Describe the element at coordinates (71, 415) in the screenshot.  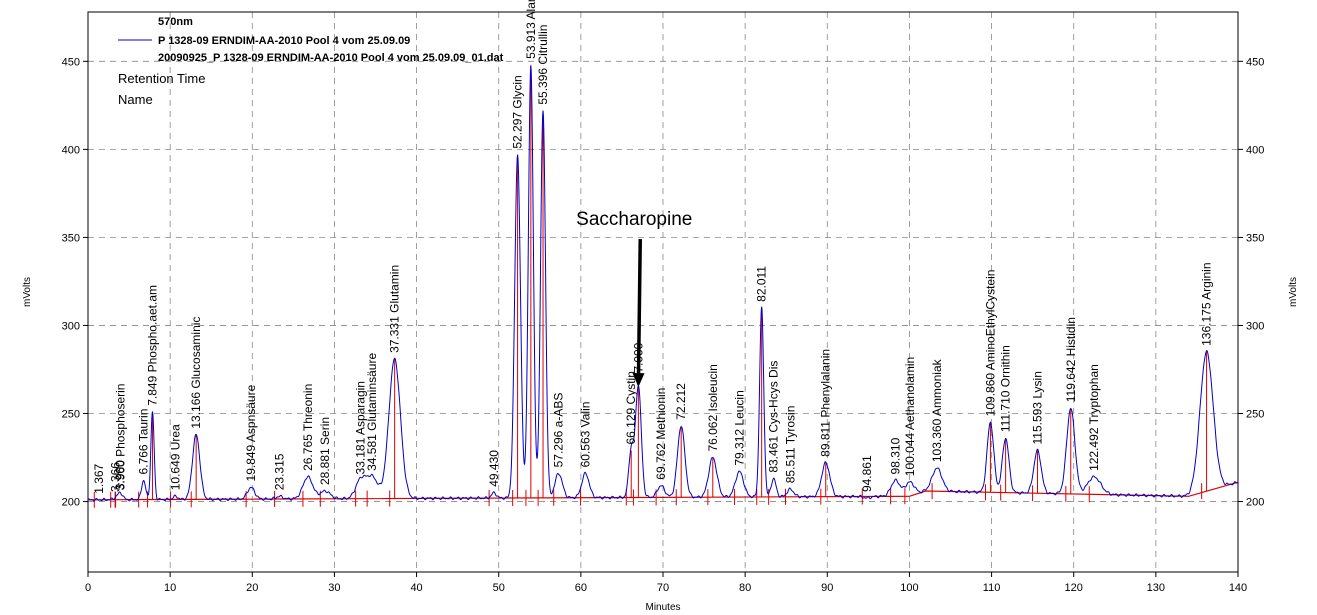
I see `y-tick-label-left: 250` at that location.